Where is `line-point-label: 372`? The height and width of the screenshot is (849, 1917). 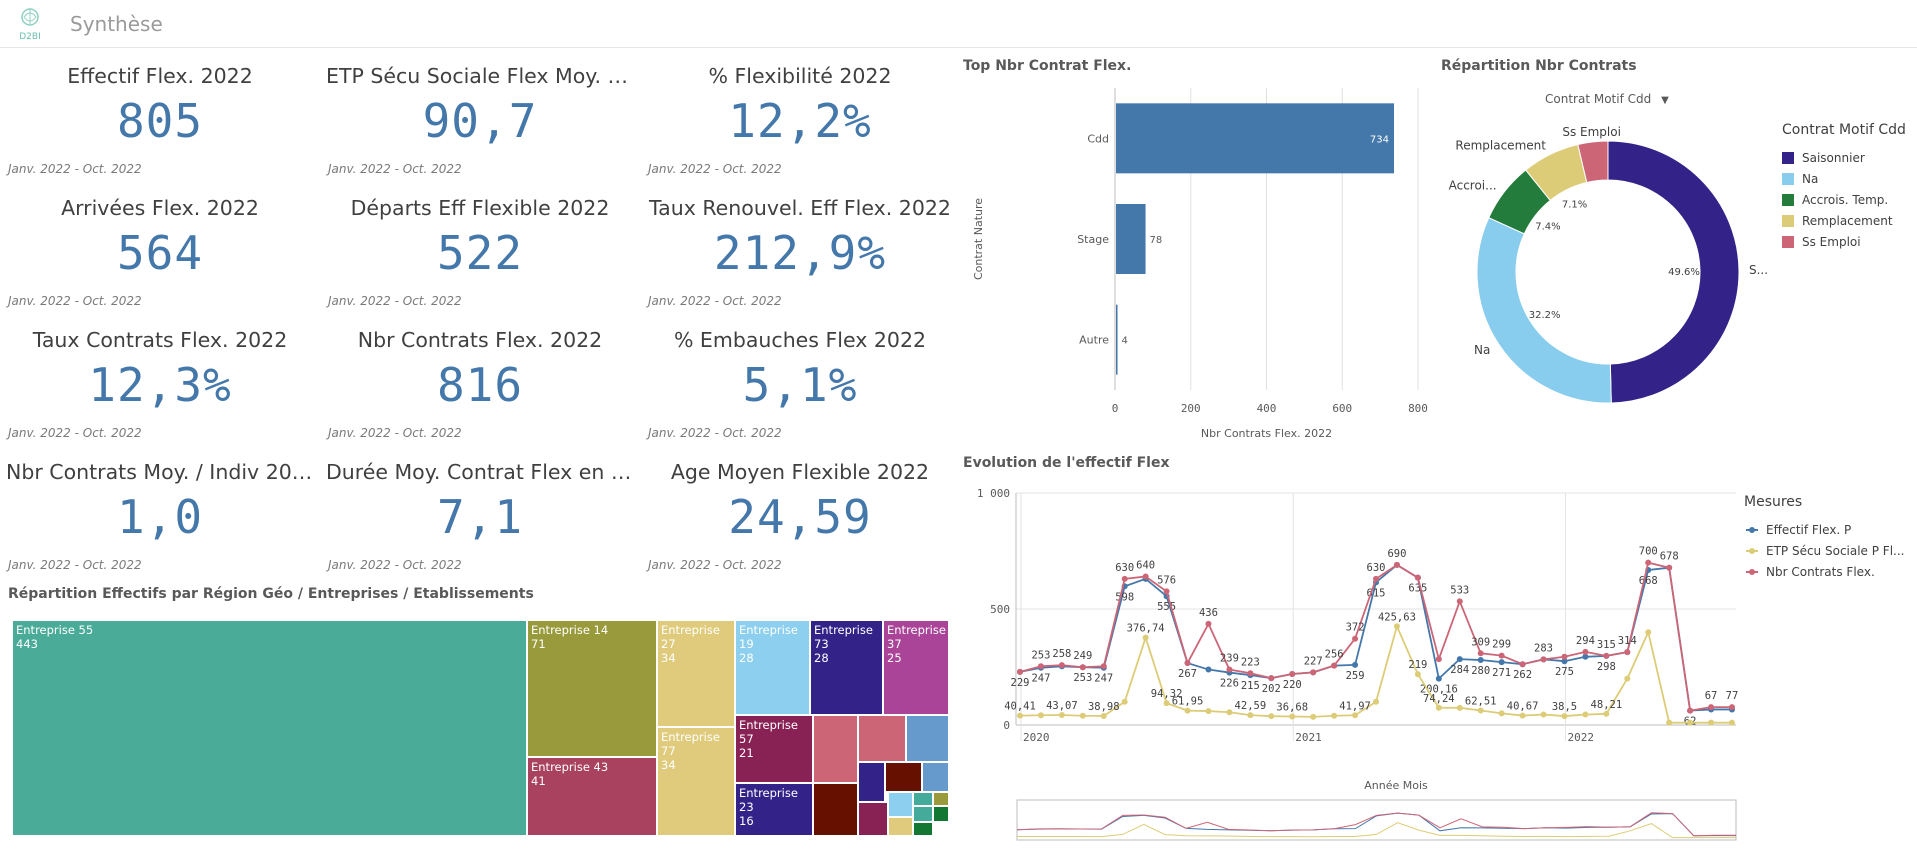
line-point-label: 372 is located at coordinates (1355, 628).